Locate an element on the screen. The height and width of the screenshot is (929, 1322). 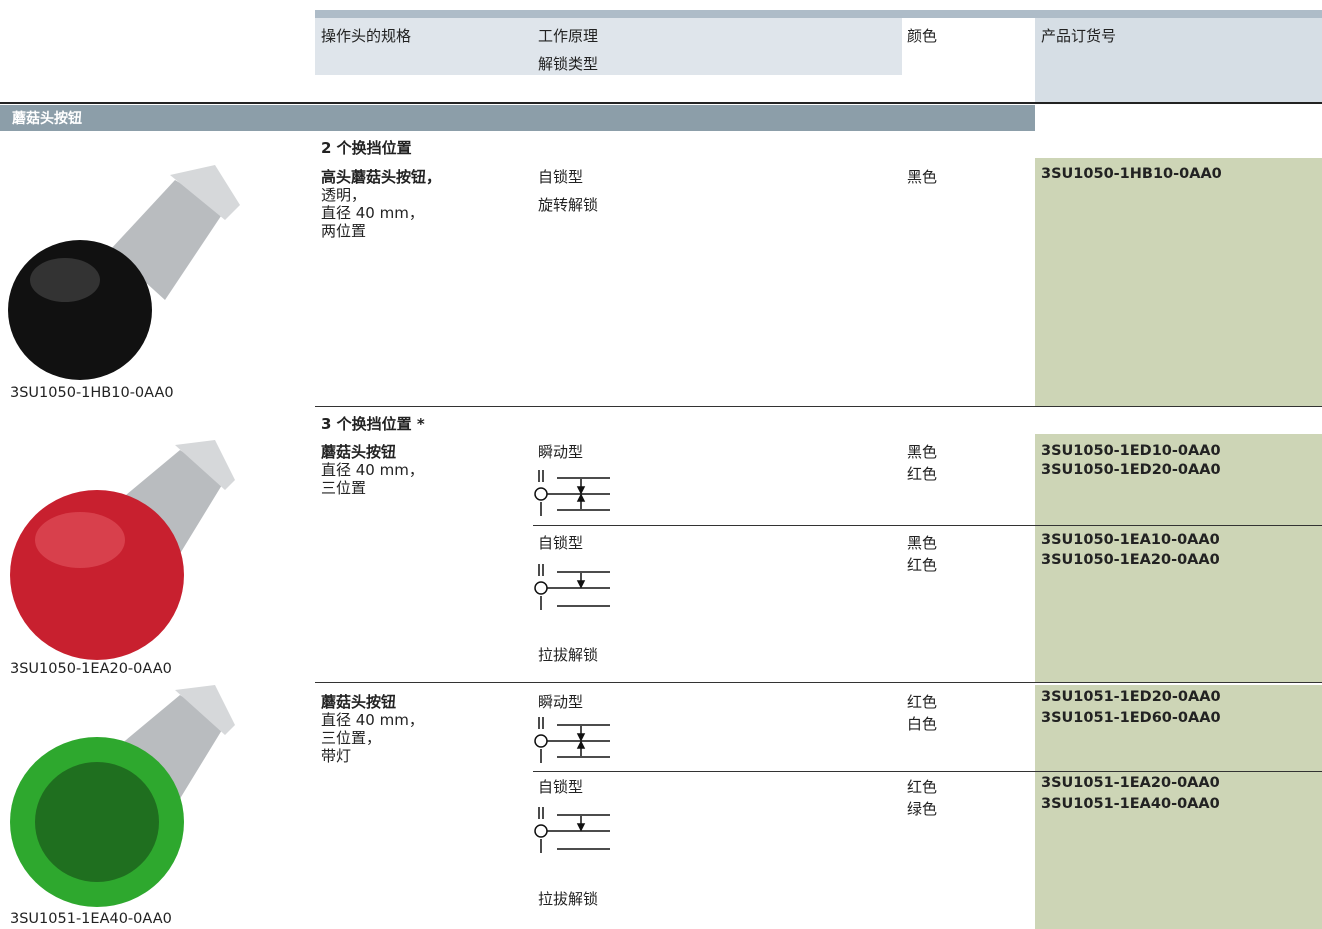
item-name: 高头蘑菇头按钮， is located at coordinates (381, 177).